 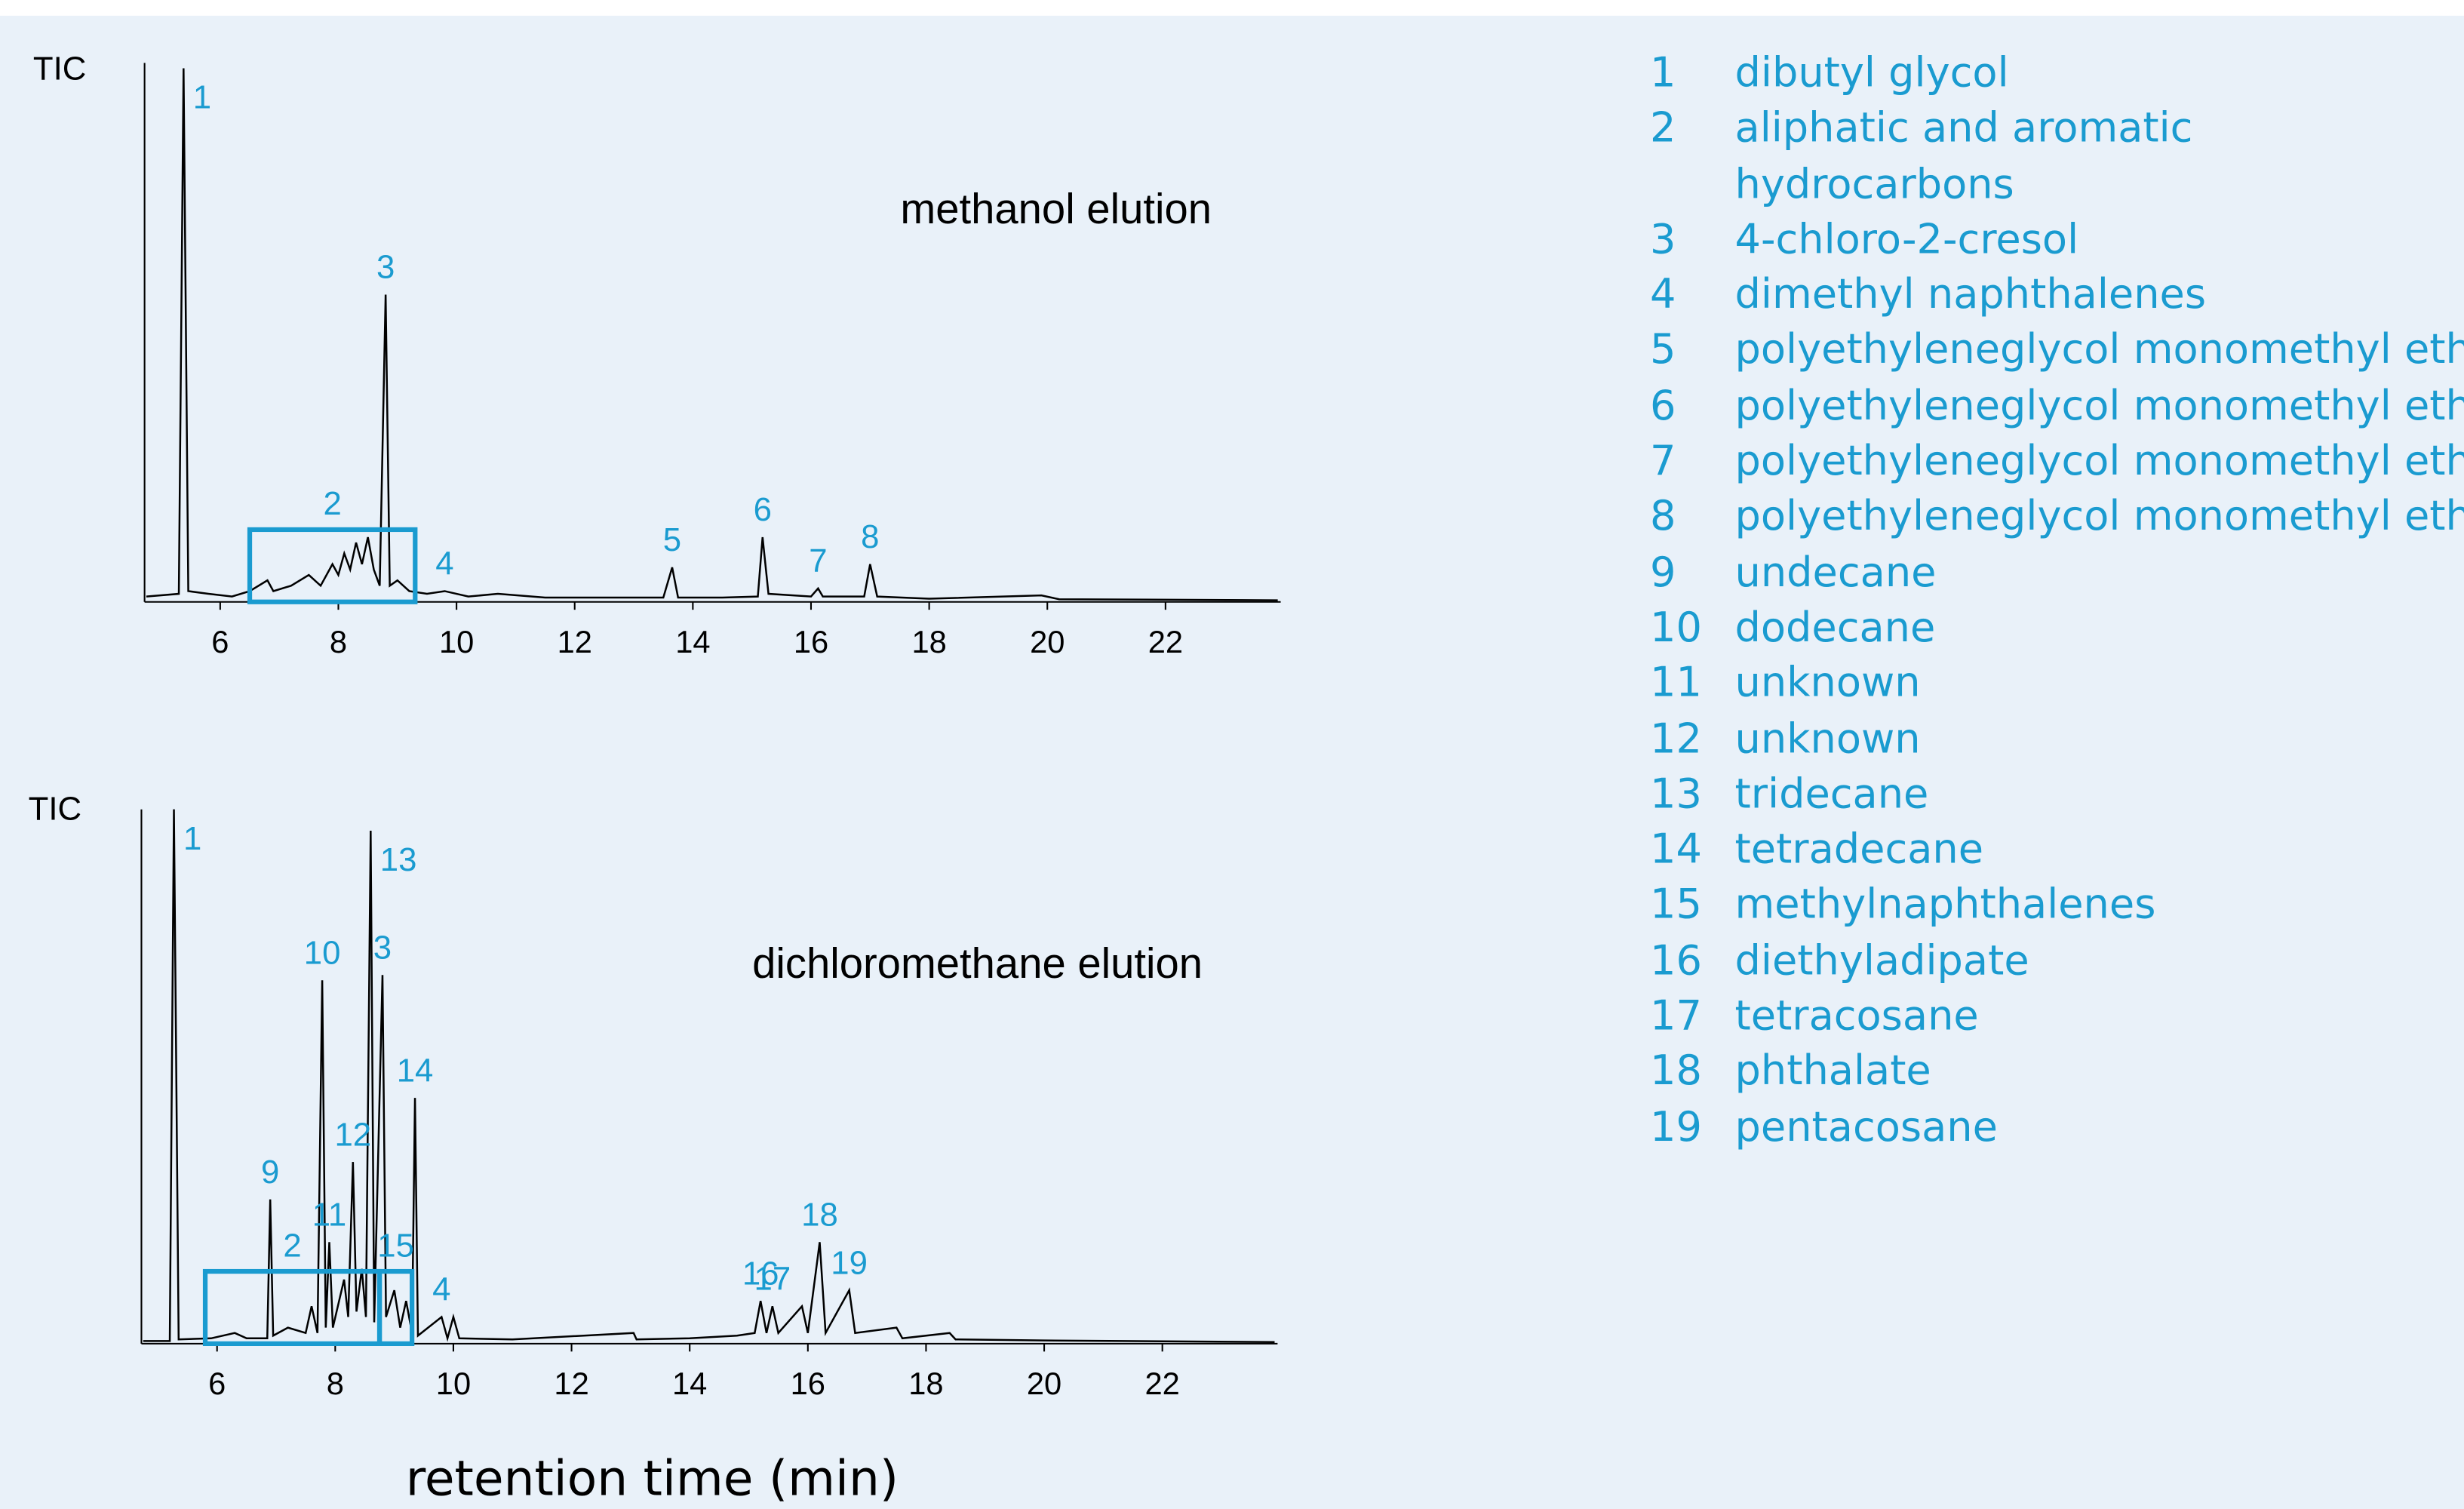 I want to click on legend-line: dodecane, so click(x=1835, y=628).